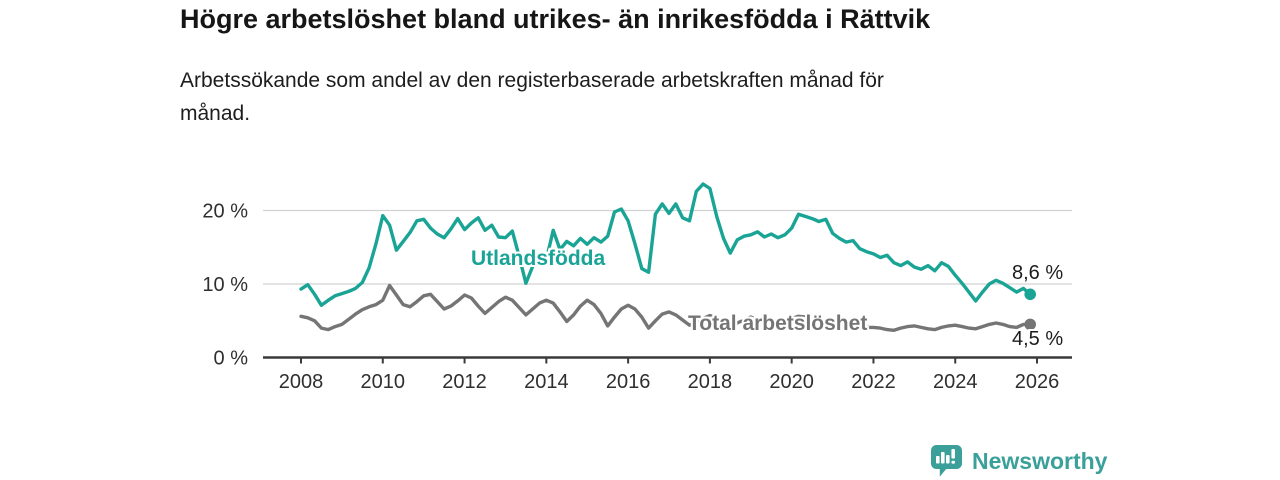 The width and height of the screenshot is (1280, 480). What do you see at coordinates (946, 461) in the screenshot?
I see `bar-chart-speech-bubble-icon` at bounding box center [946, 461].